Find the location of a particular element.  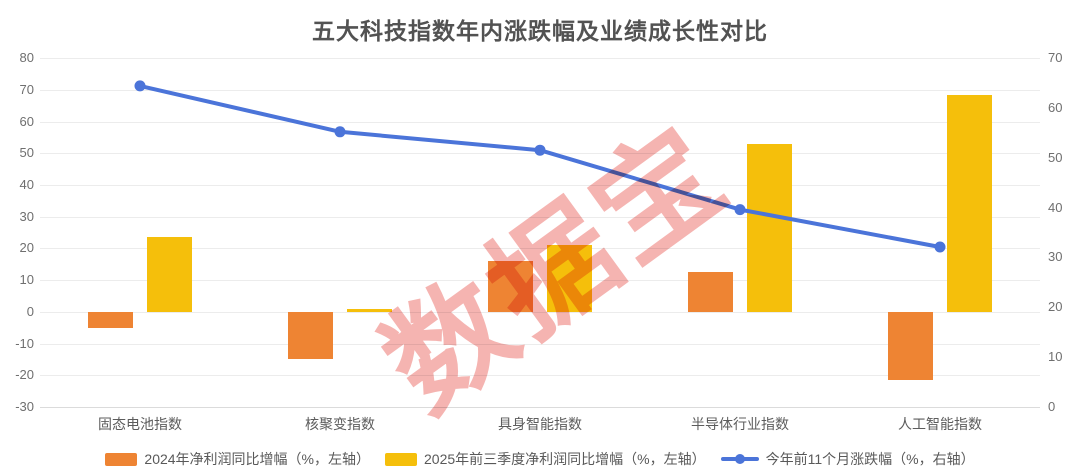

right-axis-tick: 70 is located at coordinates (1055, 57).